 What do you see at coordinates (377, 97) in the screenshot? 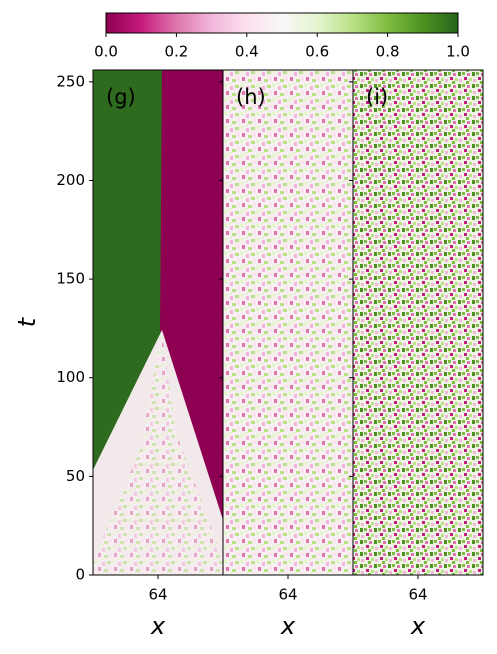
I see `panel-label: (i)` at bounding box center [377, 97].